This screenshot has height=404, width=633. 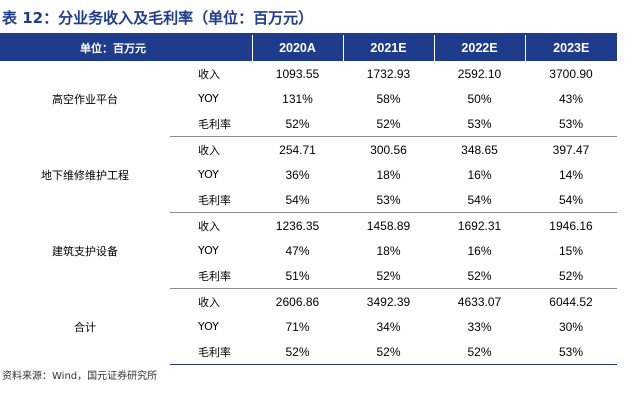 What do you see at coordinates (388, 149) in the screenshot?
I see `value-cell: 300.56` at bounding box center [388, 149].